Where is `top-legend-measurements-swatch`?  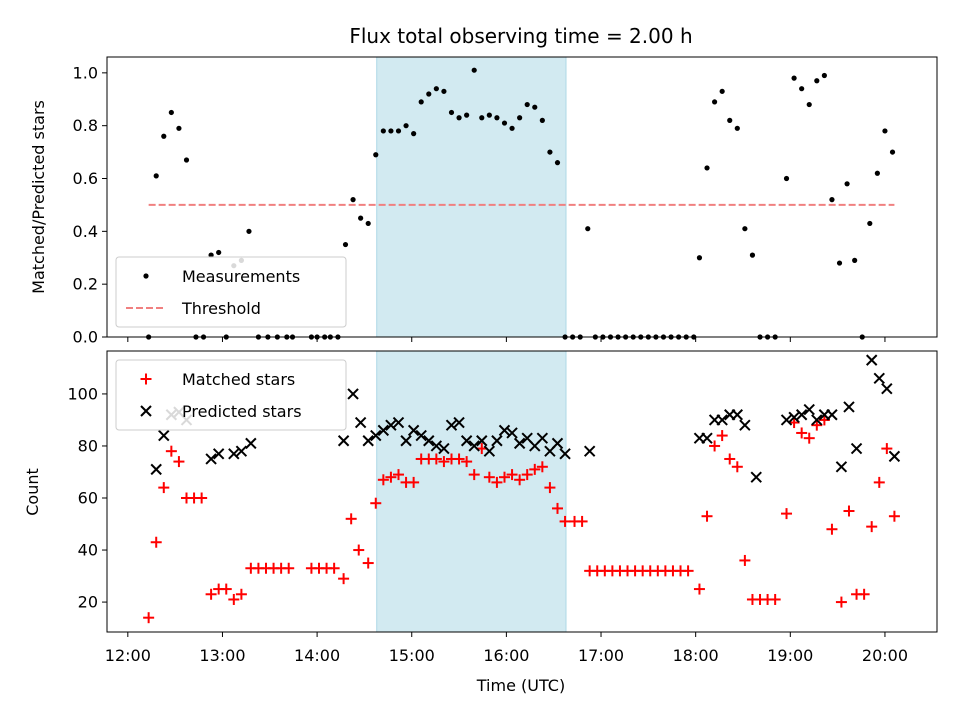
top-legend-measurements-swatch is located at coordinates (146, 276).